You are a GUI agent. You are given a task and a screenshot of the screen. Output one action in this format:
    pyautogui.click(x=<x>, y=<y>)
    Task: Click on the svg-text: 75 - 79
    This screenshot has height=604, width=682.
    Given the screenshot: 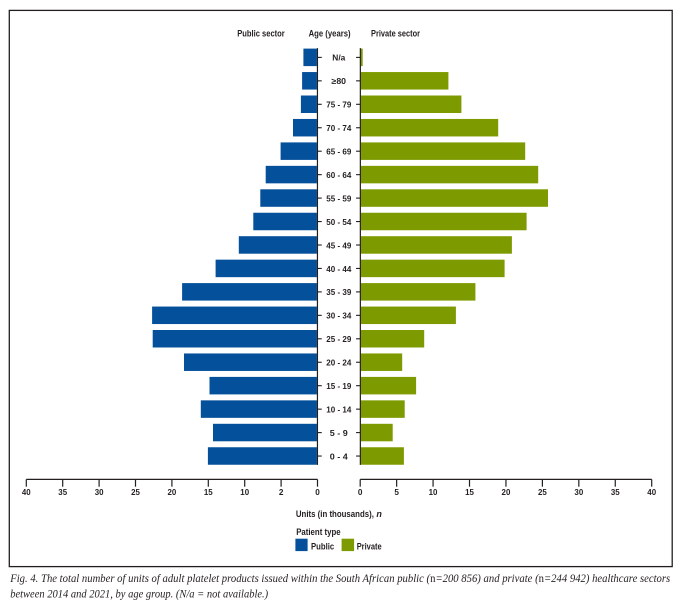 What is the action you would take?
    pyautogui.click(x=338, y=105)
    